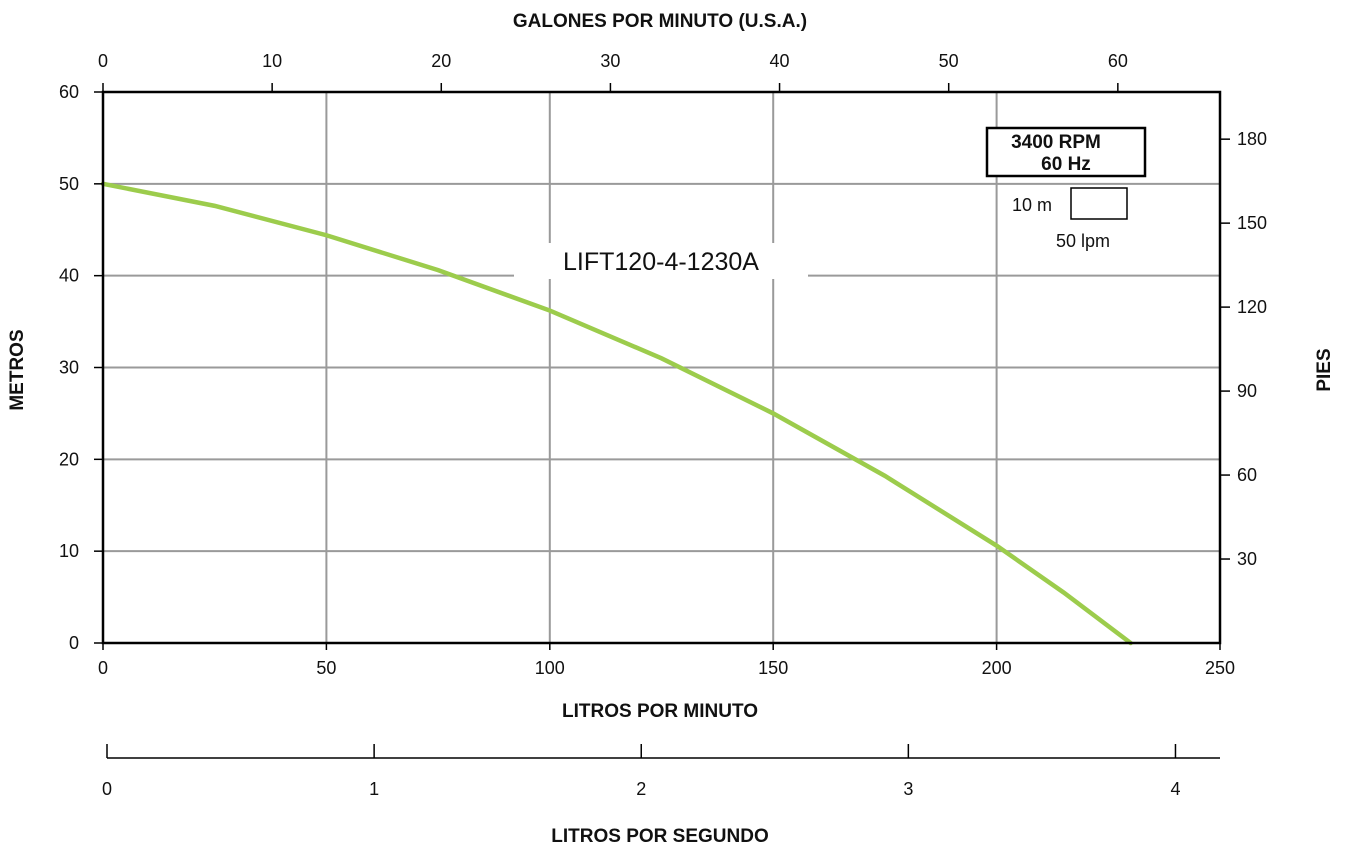  What do you see at coordinates (1247, 475) in the screenshot?
I see `y2-tick-label: 60` at bounding box center [1247, 475].